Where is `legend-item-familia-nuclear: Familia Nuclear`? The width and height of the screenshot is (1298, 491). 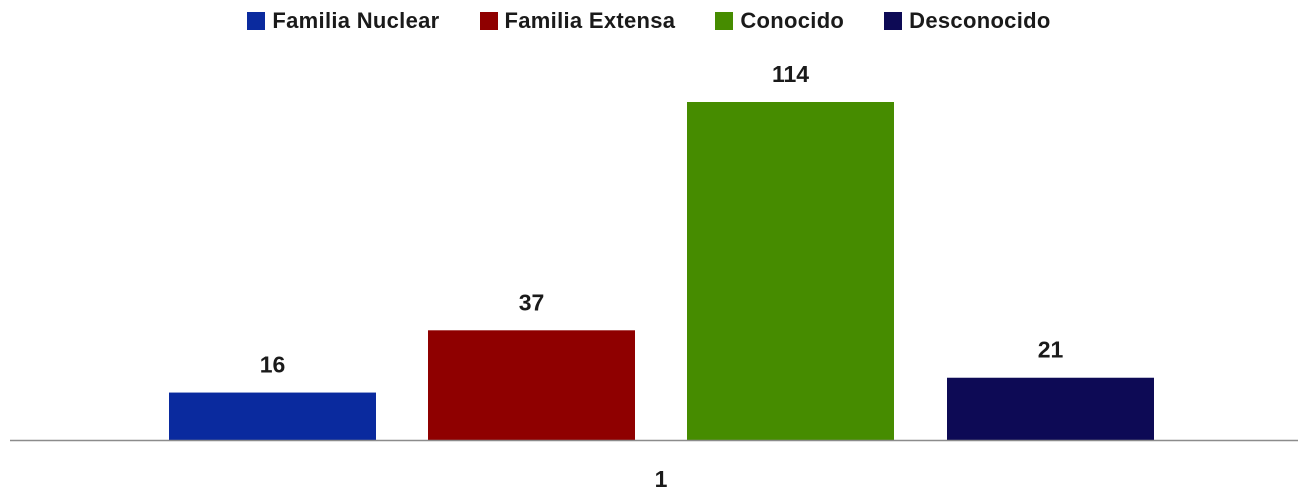
legend-item-familia-nuclear: Familia Nuclear is located at coordinates (343, 21).